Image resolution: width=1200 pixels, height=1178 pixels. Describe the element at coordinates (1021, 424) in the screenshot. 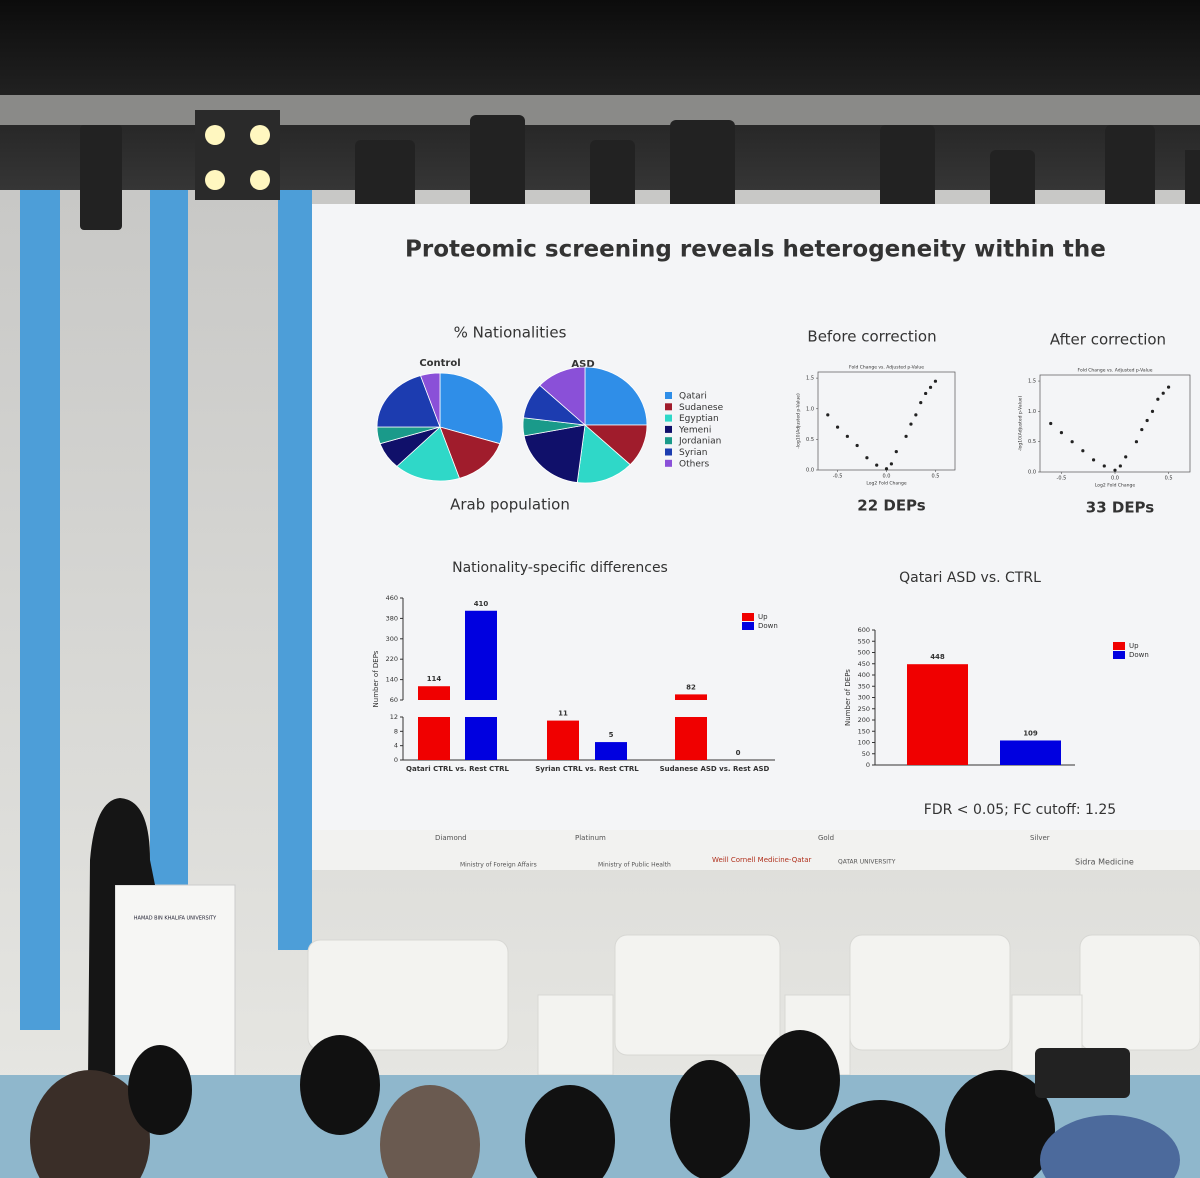

I see `y-axis-label: -log10(Adjusted p-Value)` at that location.